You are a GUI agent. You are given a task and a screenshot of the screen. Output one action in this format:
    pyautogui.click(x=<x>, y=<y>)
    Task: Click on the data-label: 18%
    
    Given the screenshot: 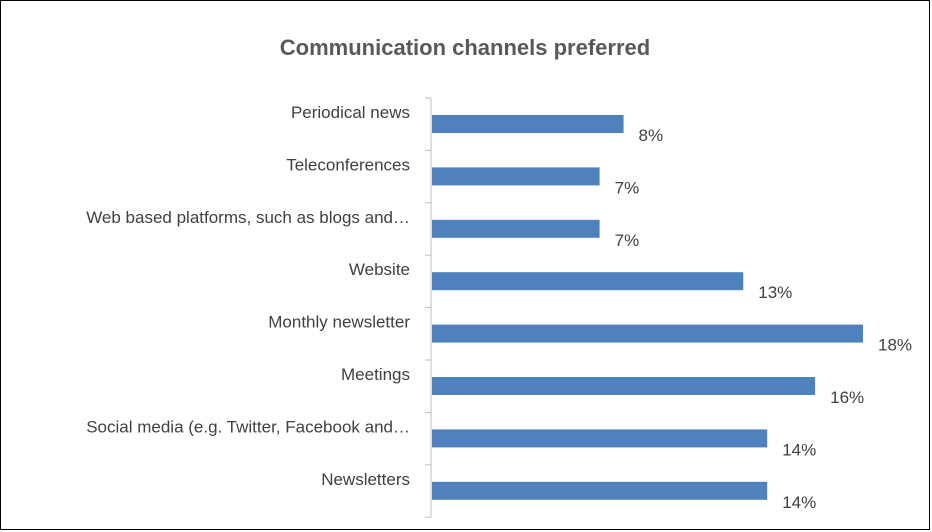 What is the action you would take?
    pyautogui.click(x=895, y=345)
    